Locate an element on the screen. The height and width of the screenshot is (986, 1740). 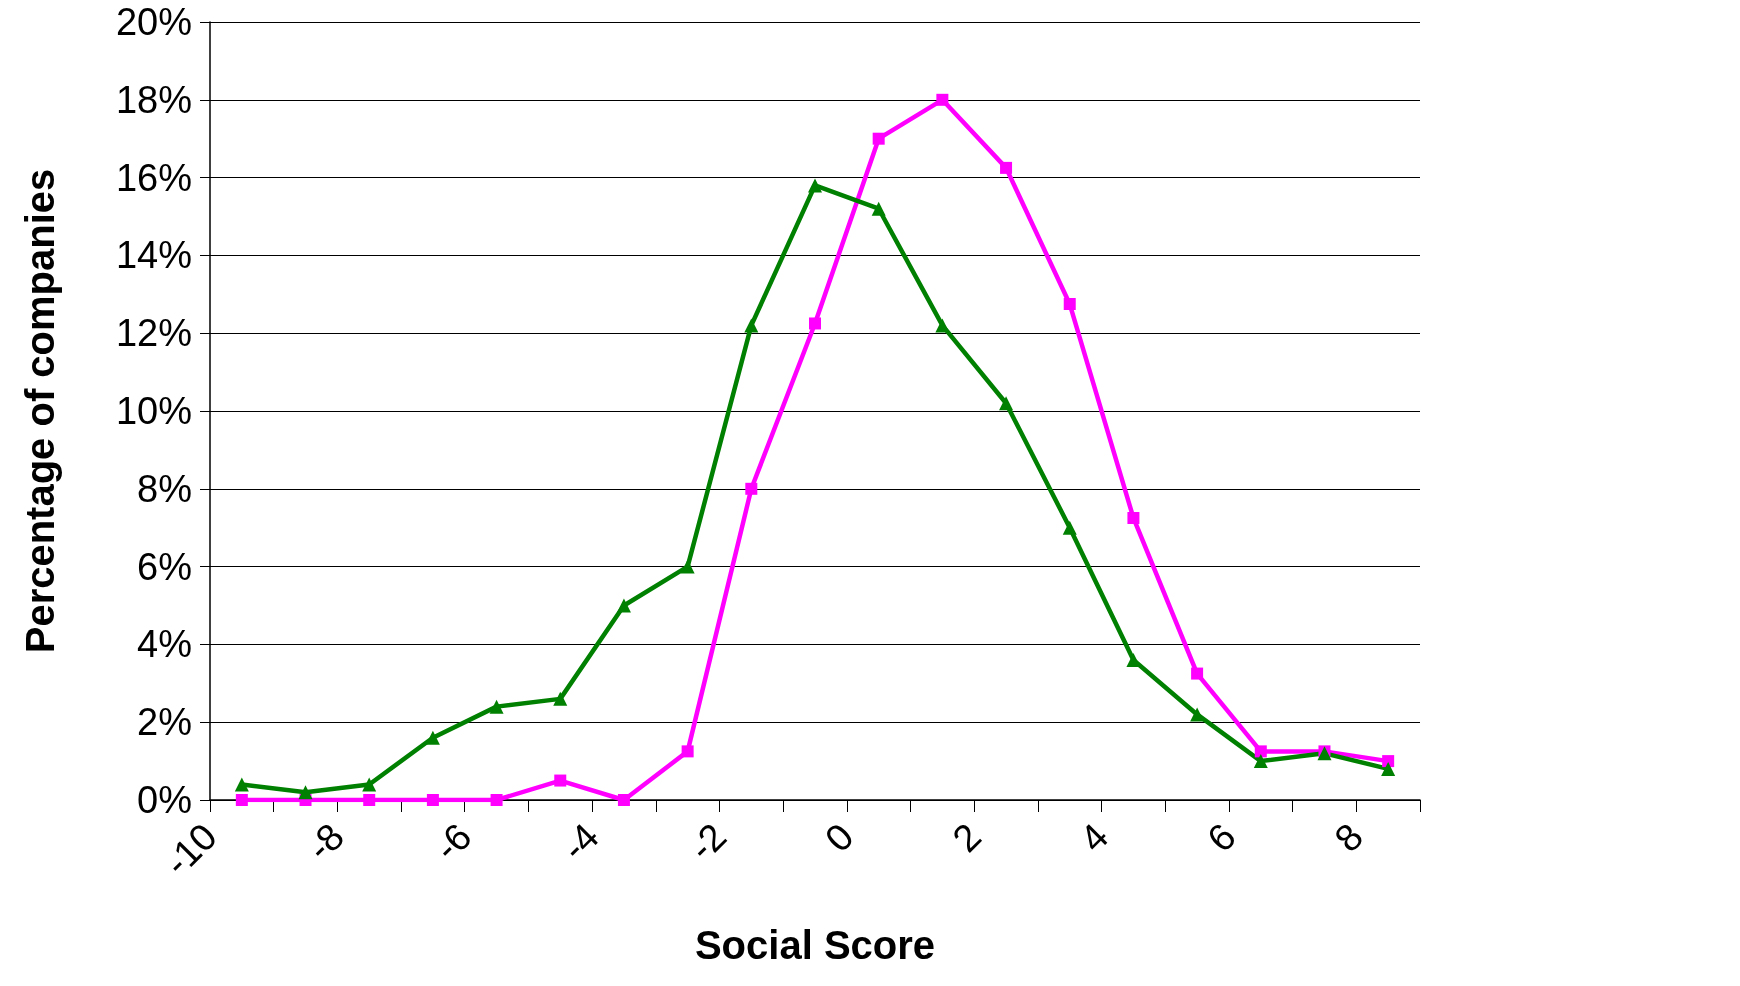
y-axis-title: Percentage of companies is located at coordinates (40, 411).